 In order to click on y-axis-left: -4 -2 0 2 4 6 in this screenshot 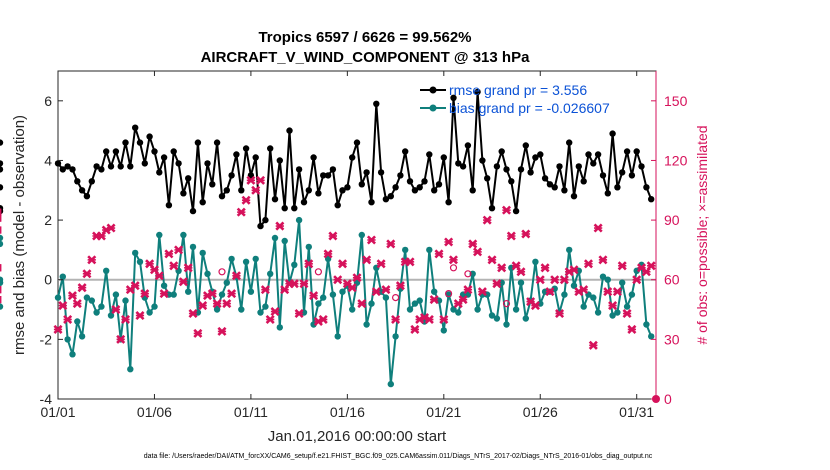, I will do `click(51, 250)`.